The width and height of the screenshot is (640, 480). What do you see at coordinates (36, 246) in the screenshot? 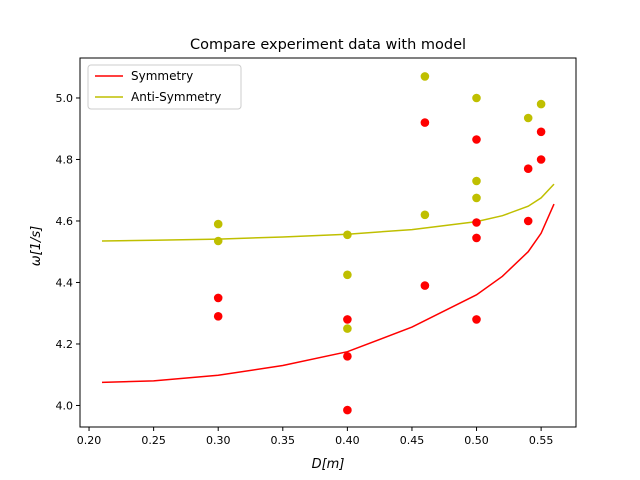
I see `y-axis-label: ω[1/s]` at bounding box center [36, 246].